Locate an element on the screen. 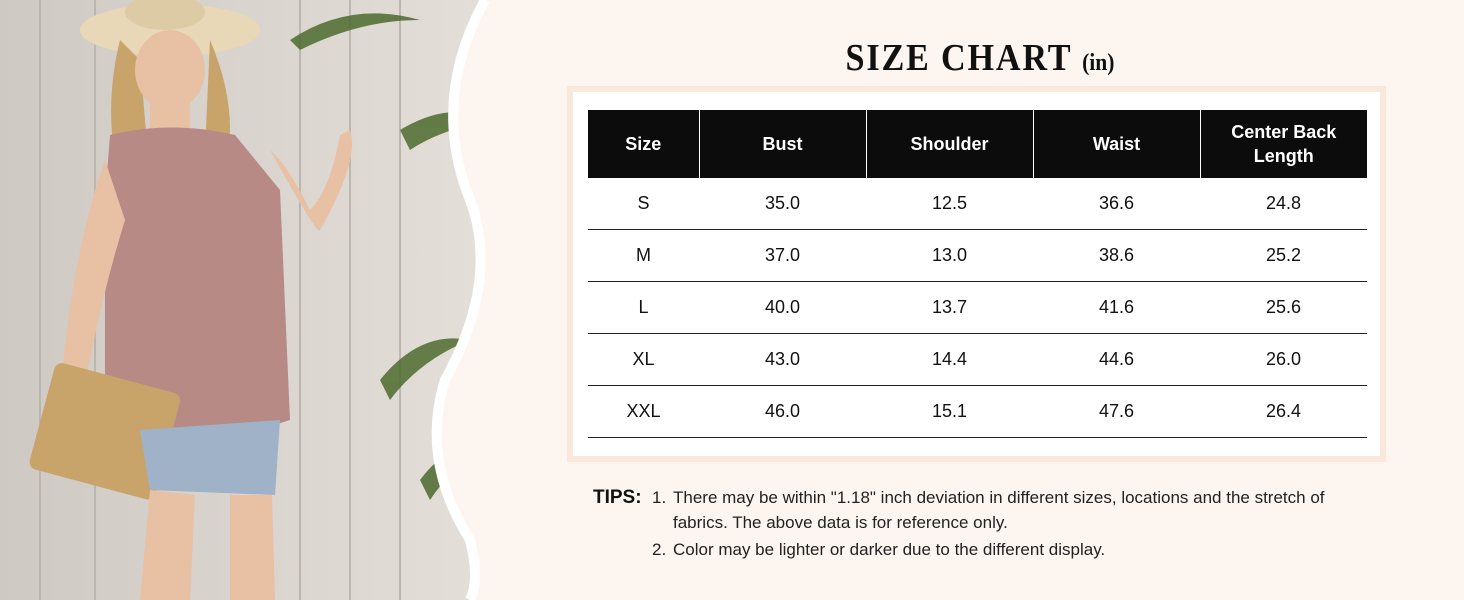  cell-bust: 35.0 is located at coordinates (782, 204).